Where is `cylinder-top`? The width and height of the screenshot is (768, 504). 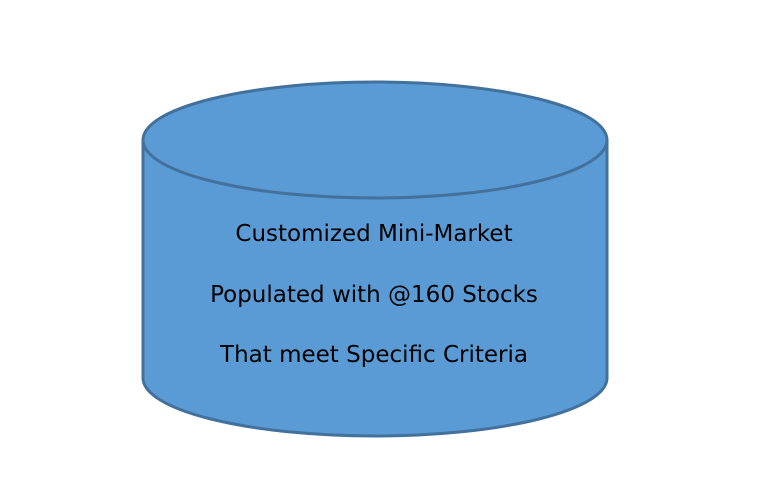 cylinder-top is located at coordinates (375, 140).